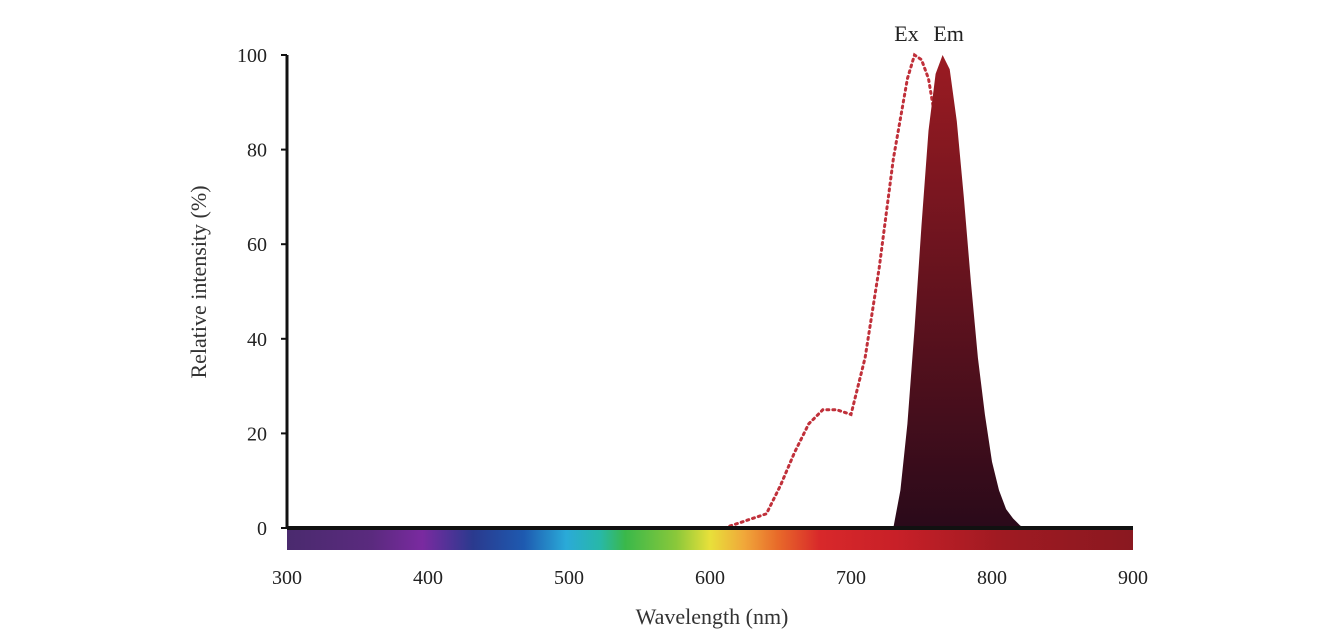  What do you see at coordinates (428, 578) in the screenshot?
I see `x-tick-label: 400` at bounding box center [428, 578].